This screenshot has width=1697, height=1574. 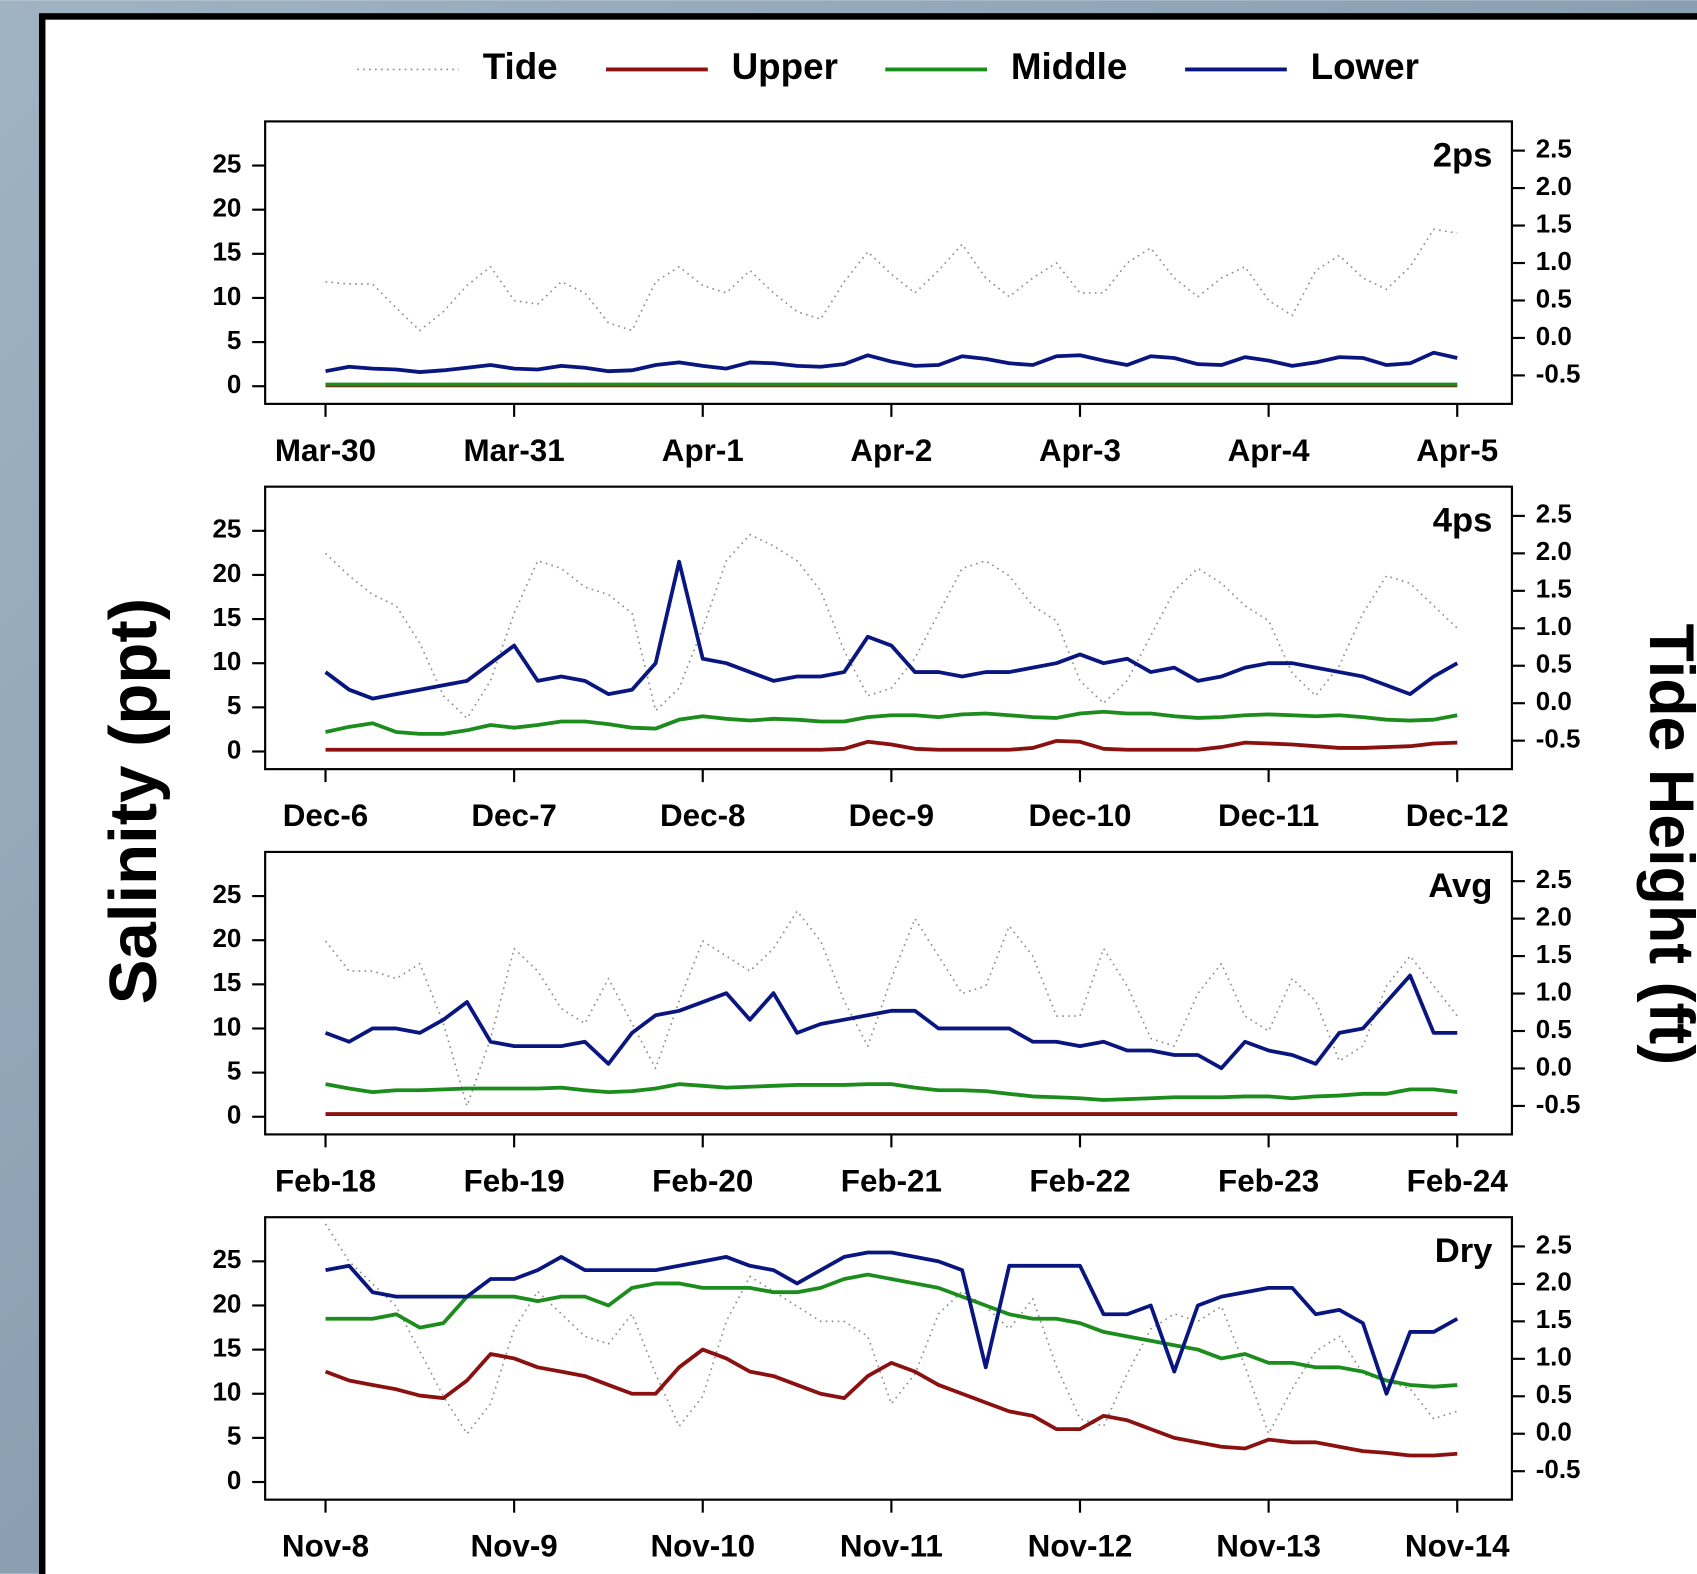 What do you see at coordinates (1079, 1180) in the screenshot?
I see `x-tick-label: Feb-22` at bounding box center [1079, 1180].